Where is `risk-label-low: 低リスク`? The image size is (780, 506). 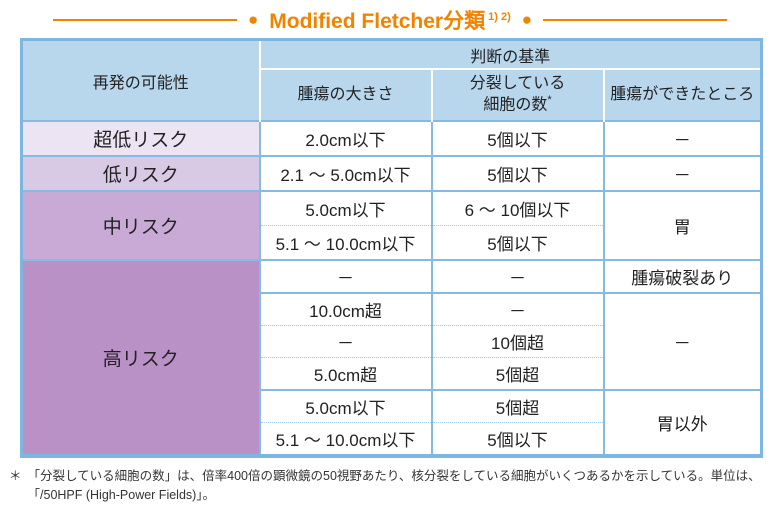
risk-label-low: 低リスク is located at coordinates (140, 173).